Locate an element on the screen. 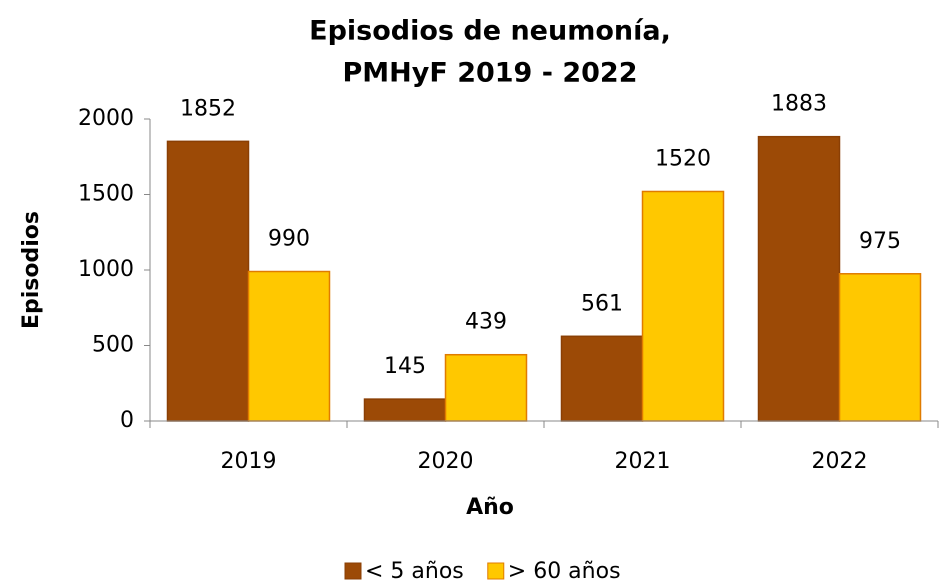 This screenshot has height=586, width=951. chart-title: Episodios de neumonía, is located at coordinates (490, 31).